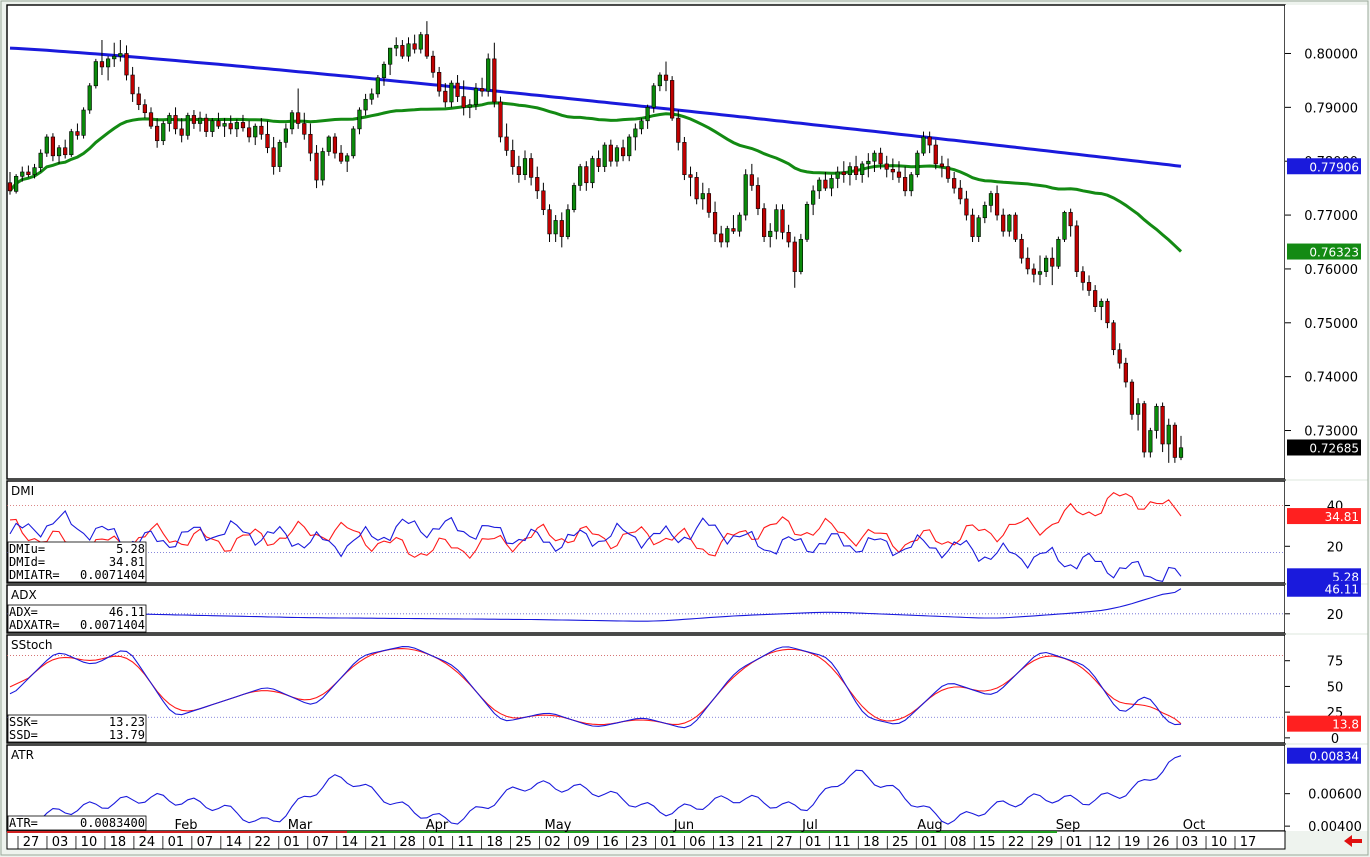 This screenshot has height=857, width=1370. What do you see at coordinates (1331, 324) in the screenshot?
I see `price-tick-label: 0.75000` at bounding box center [1331, 324].